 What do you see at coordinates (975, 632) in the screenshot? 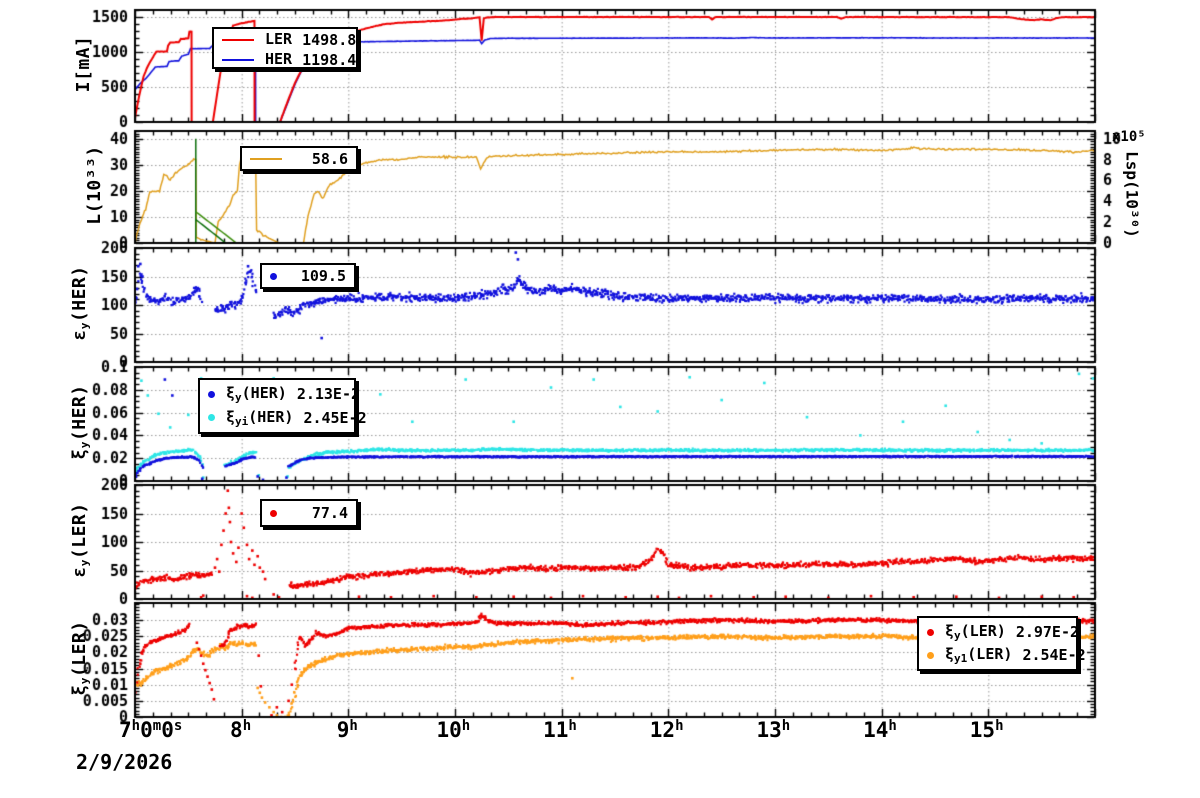
I see `legend-label: ξy(LER)` at bounding box center [975, 632].